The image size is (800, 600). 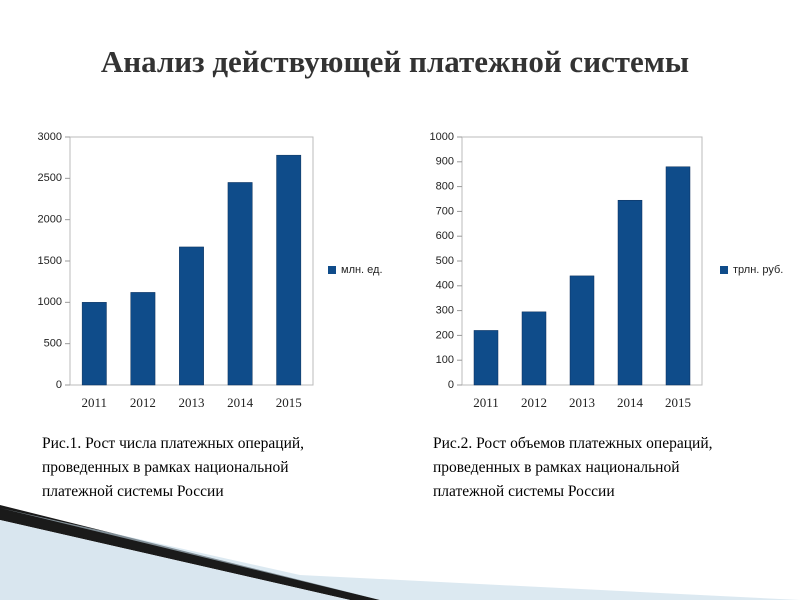 I want to click on y-tick-label: 800, so click(x=445, y=187).